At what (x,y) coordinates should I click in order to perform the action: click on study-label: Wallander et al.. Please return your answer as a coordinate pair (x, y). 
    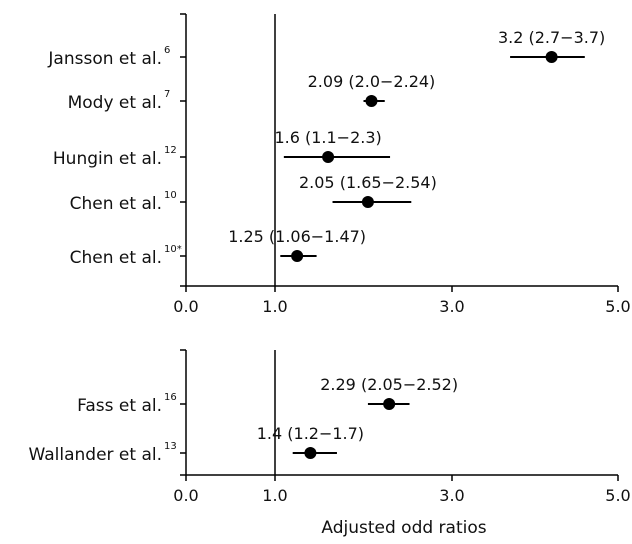
    Looking at the image, I should click on (96, 455).